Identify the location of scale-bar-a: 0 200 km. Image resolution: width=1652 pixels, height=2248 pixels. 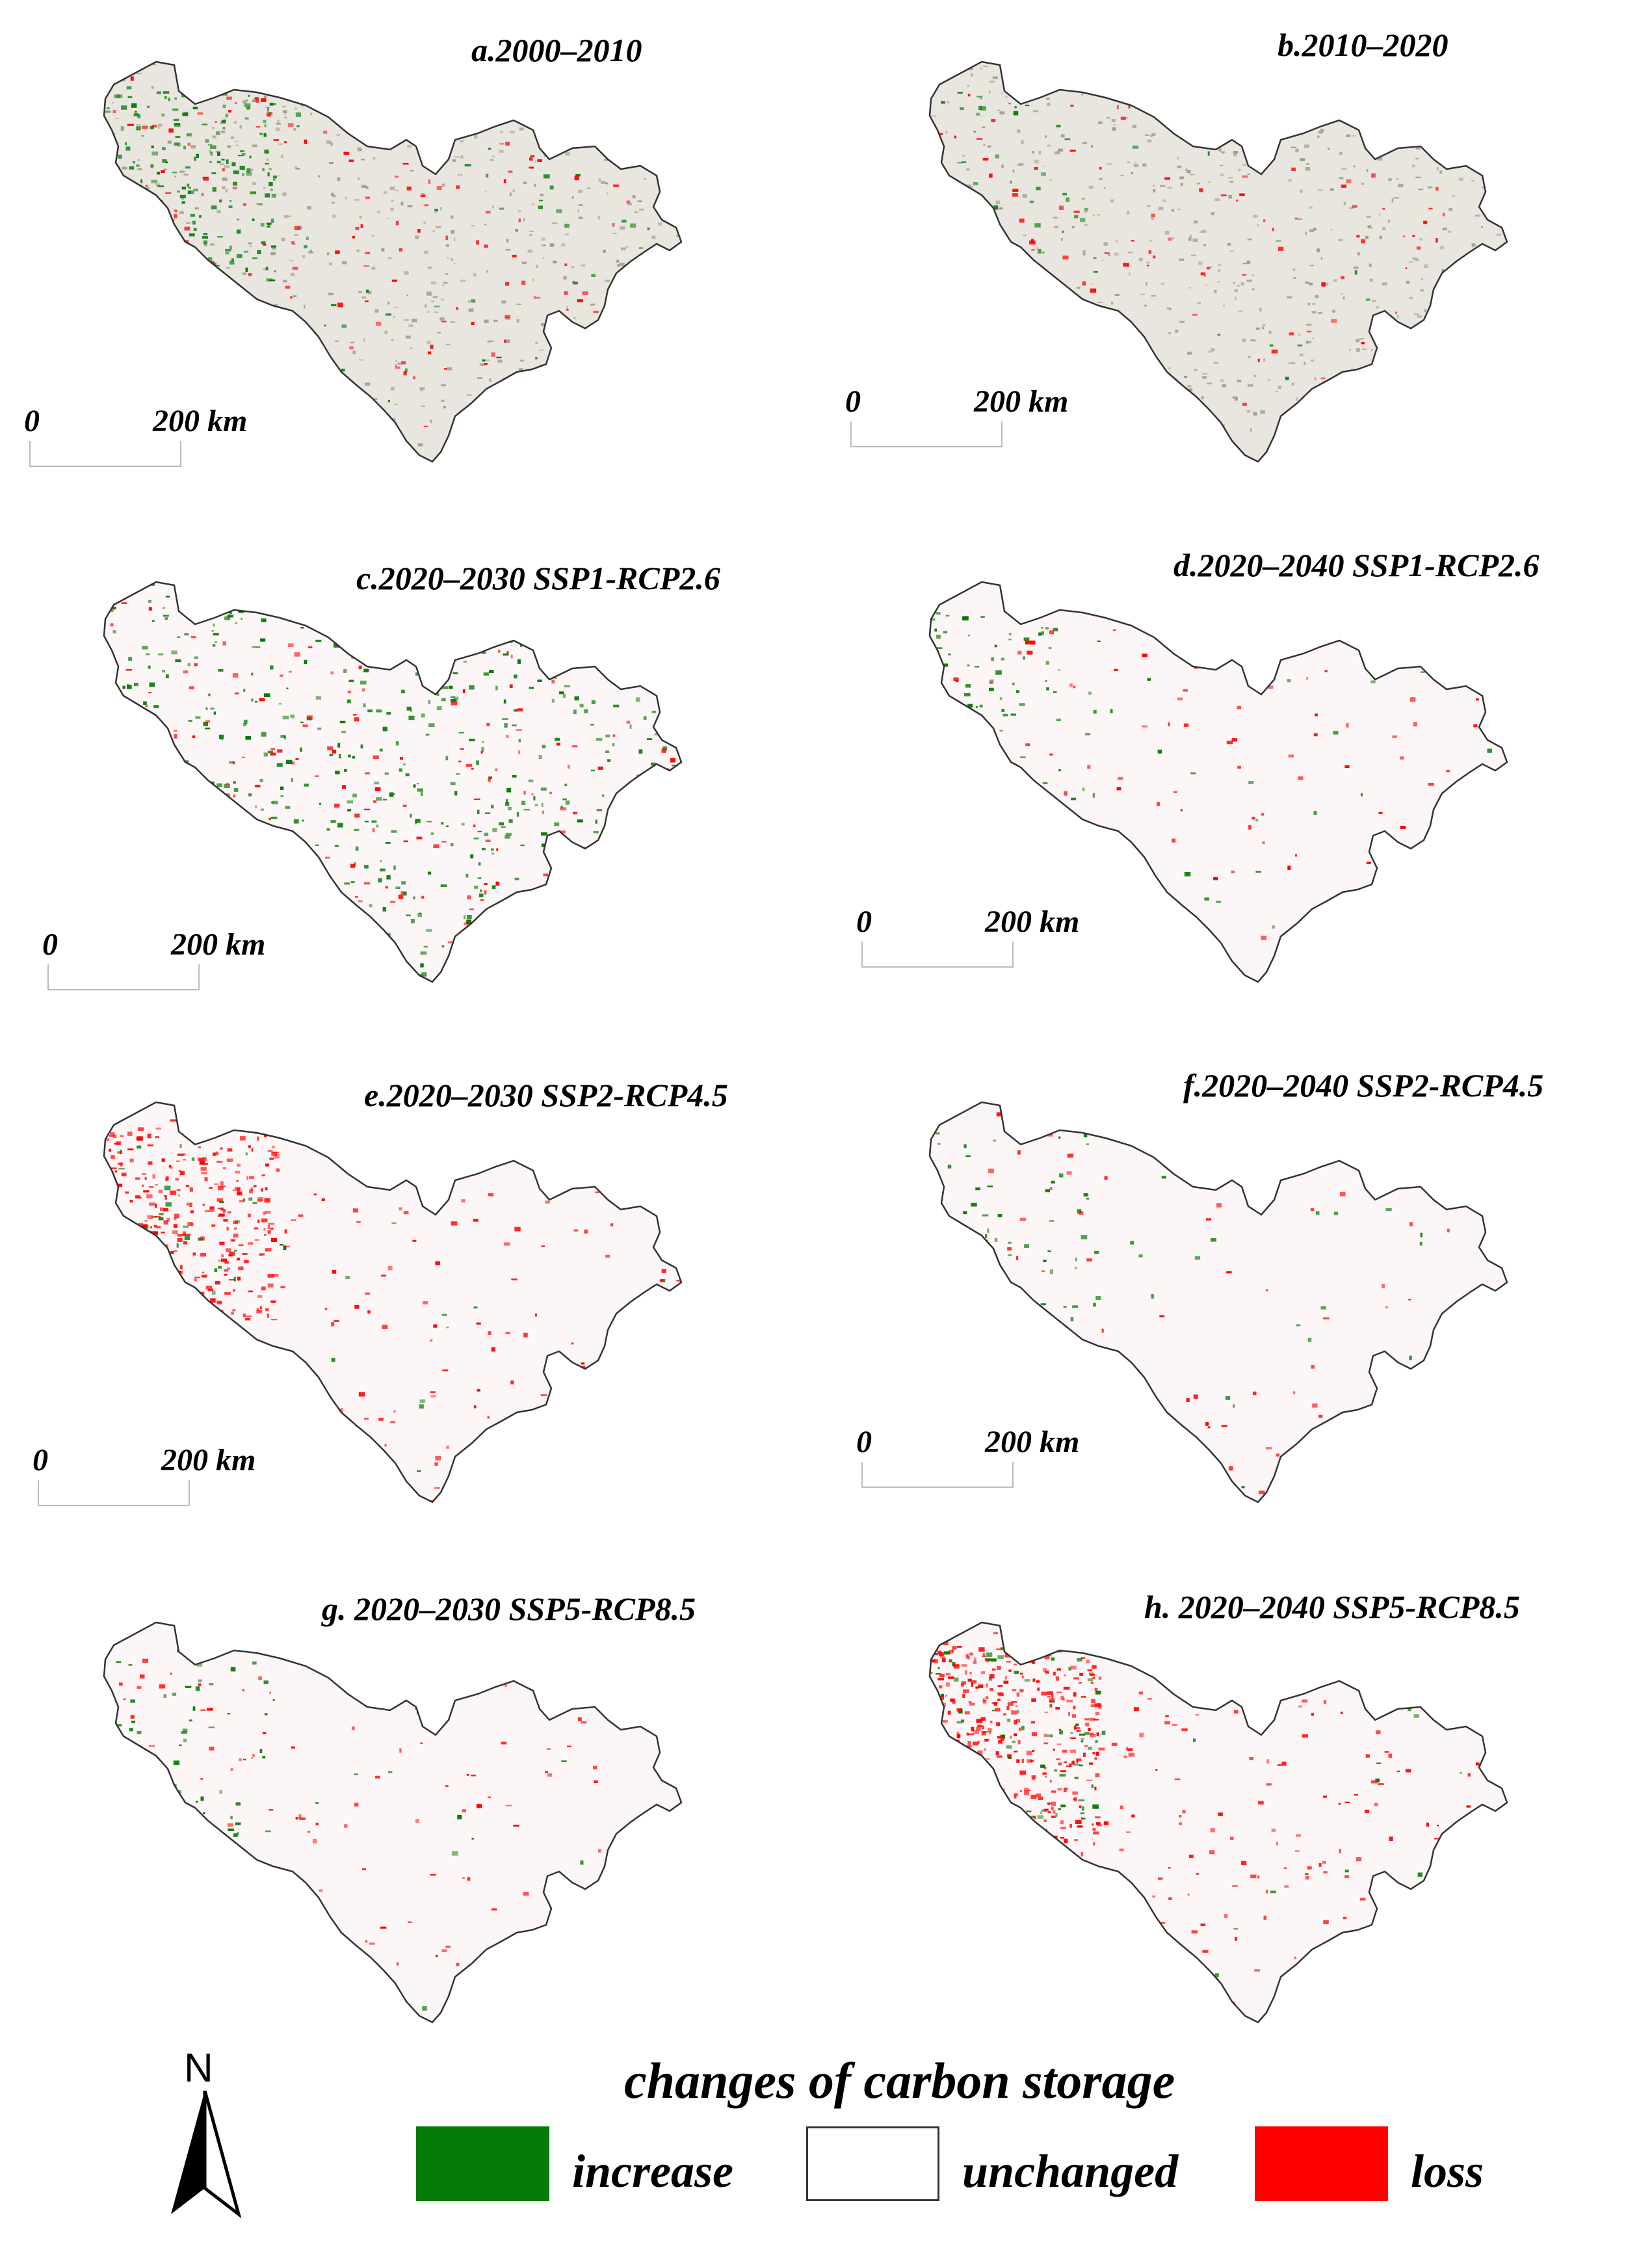
(135, 435).